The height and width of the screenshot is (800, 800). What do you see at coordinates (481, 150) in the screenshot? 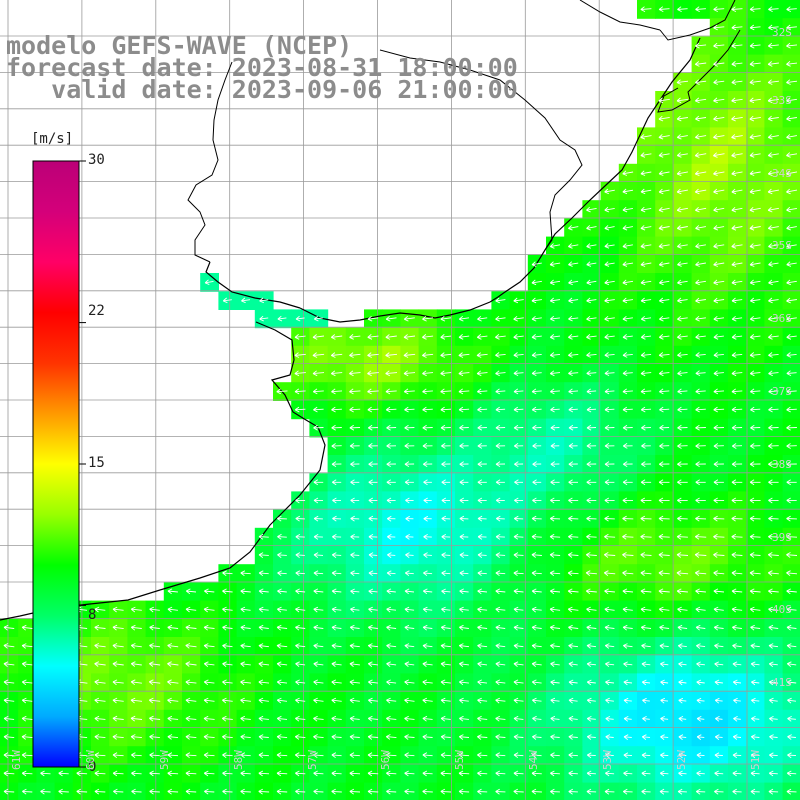
I see `border-uruguay-brazil` at bounding box center [481, 150].